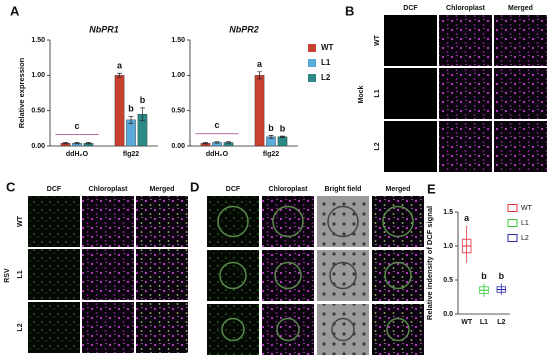 This screenshot has width=550, height=363. Describe the element at coordinates (361, 94) in the screenshot. I see `side-label: Mock` at that location.